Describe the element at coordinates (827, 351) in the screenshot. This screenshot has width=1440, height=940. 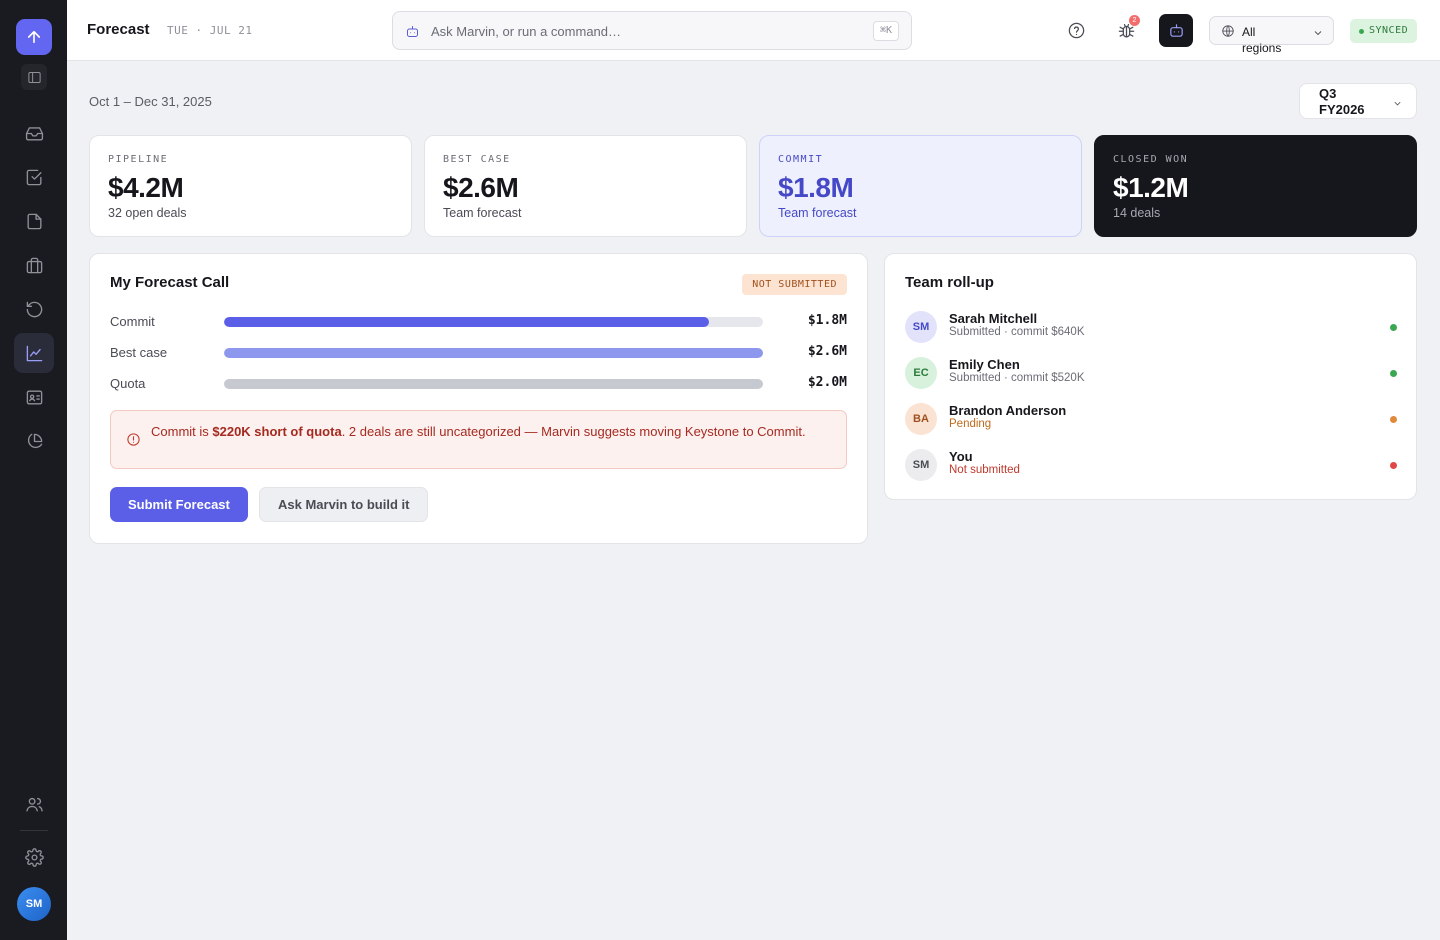
I see `best-case-value: $2.6M` at that location.